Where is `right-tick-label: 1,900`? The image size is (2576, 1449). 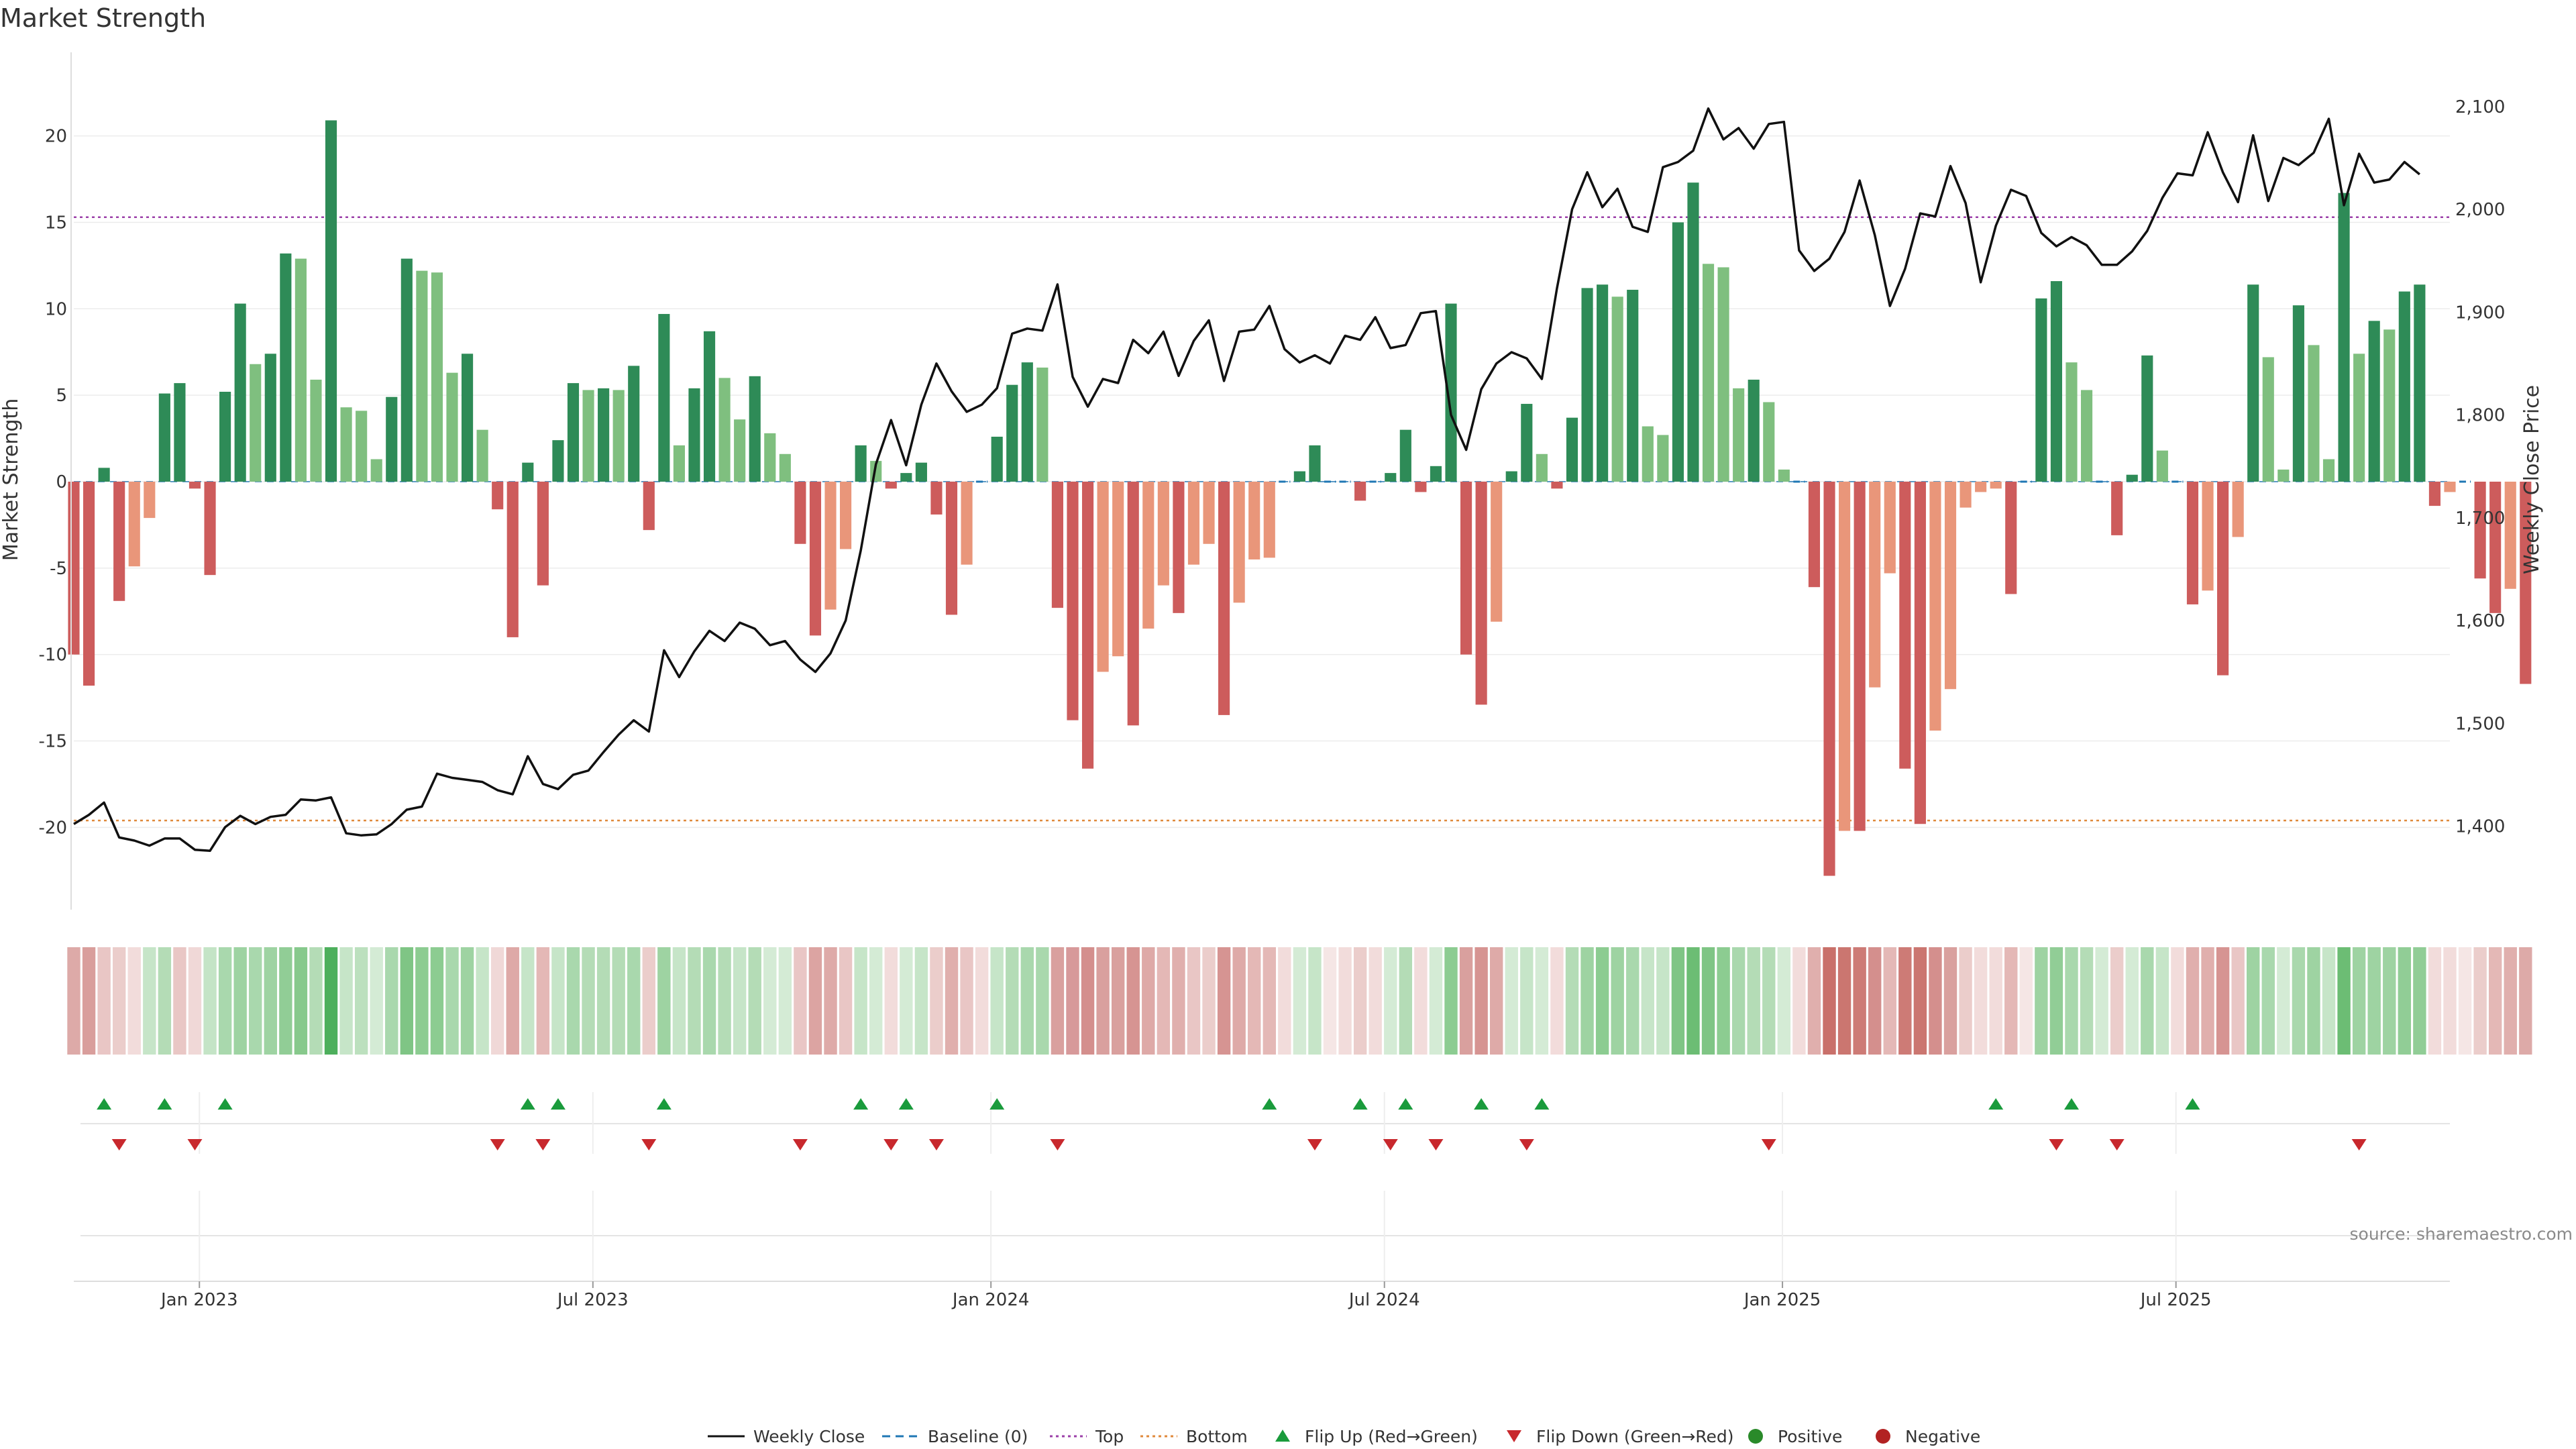 right-tick-label: 1,900 is located at coordinates (2480, 313).